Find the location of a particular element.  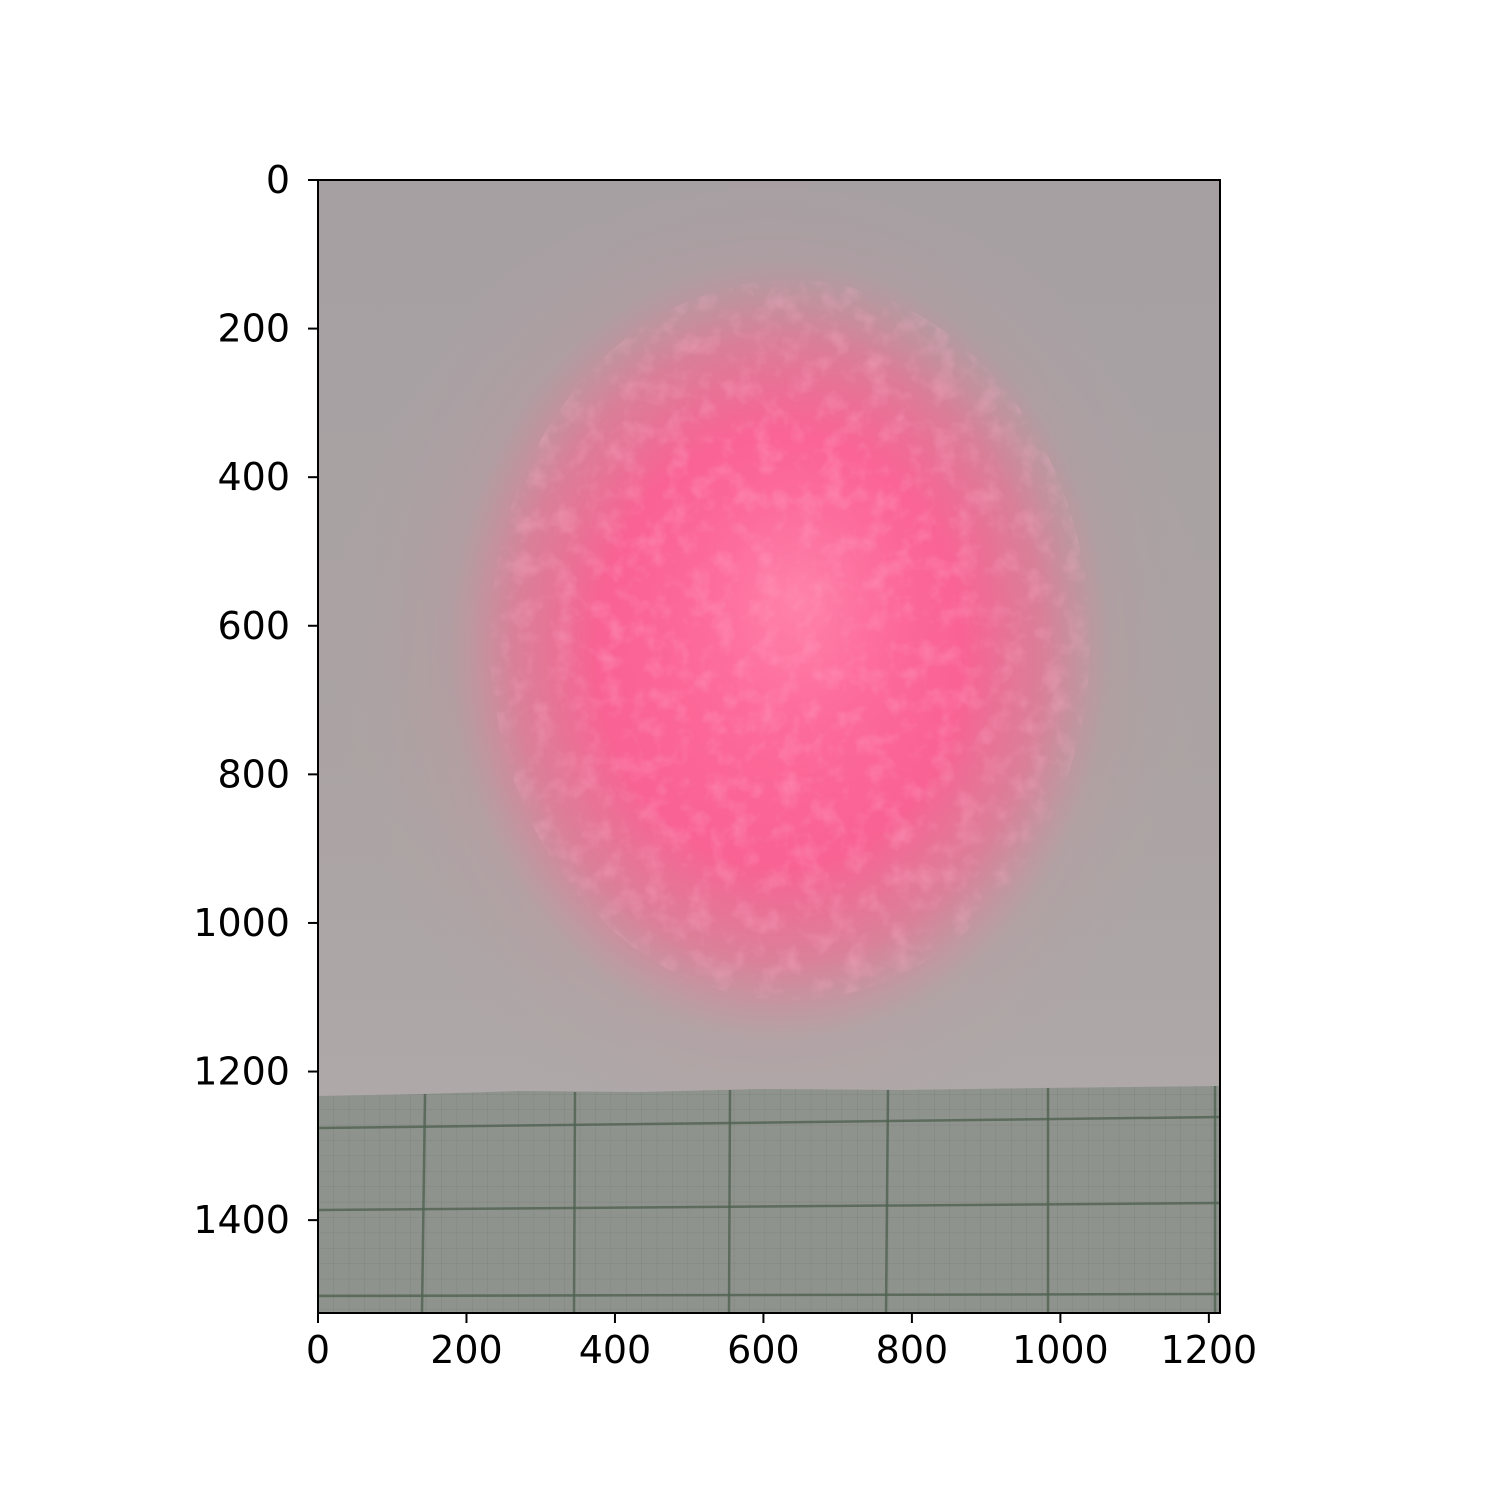

y-tick-label: 1400 is located at coordinates (241, 1220).